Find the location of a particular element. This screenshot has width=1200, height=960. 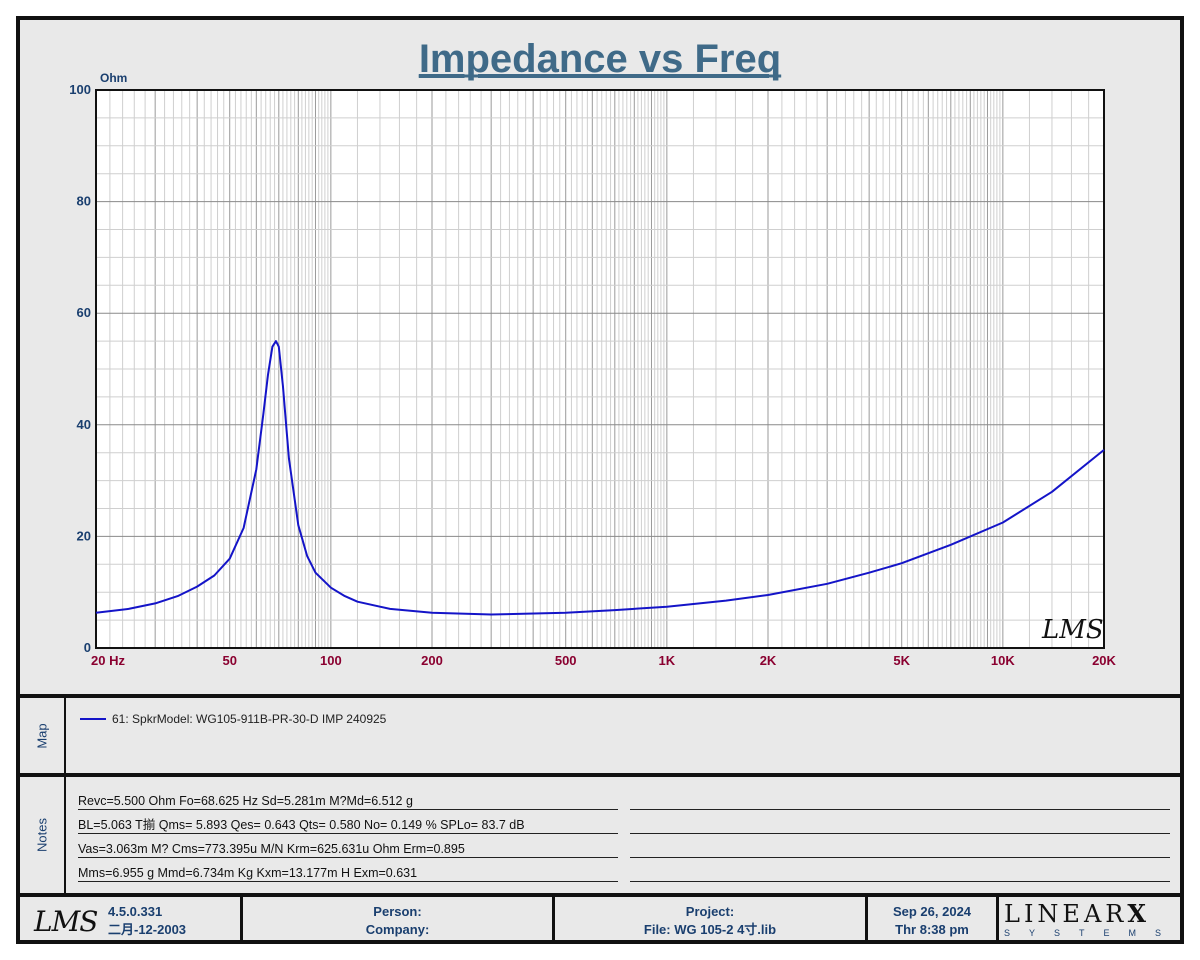

notes-side-label: Notes is located at coordinates (43, 835).